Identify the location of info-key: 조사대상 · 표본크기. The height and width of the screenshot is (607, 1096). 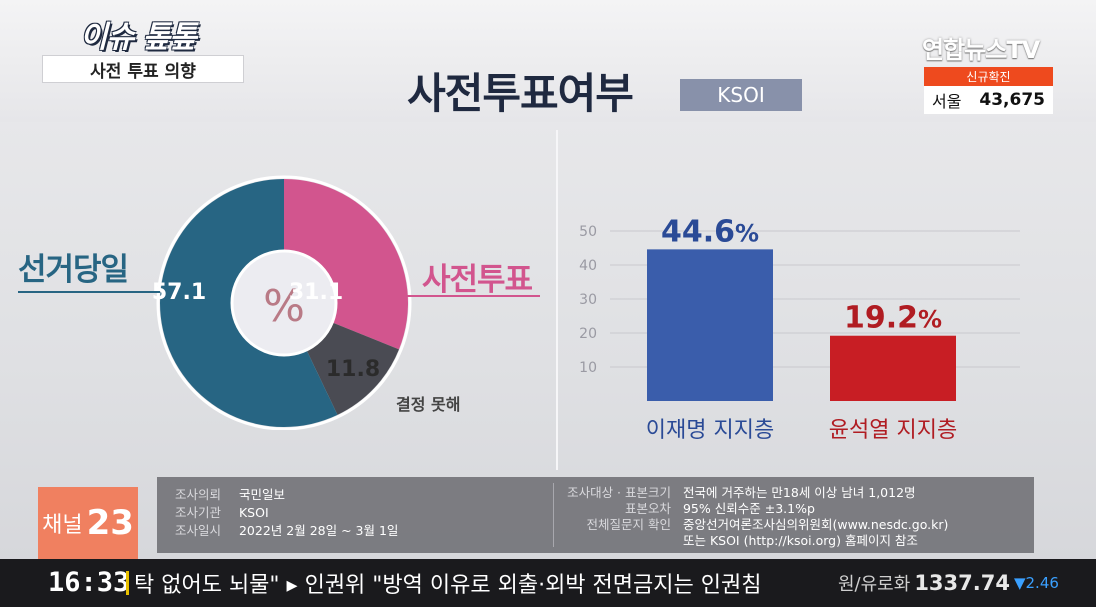
(619, 492).